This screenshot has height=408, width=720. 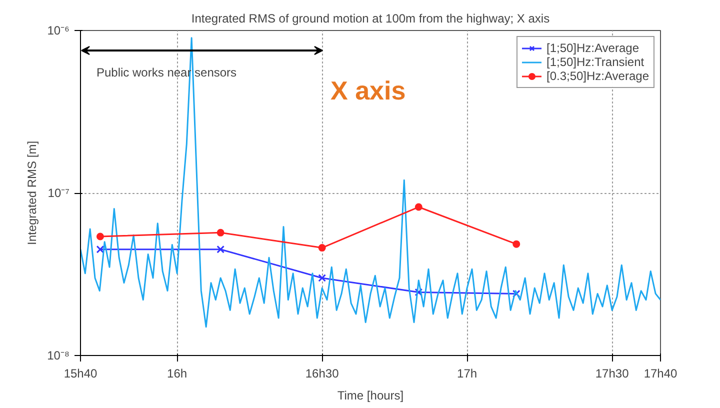 I want to click on chart-title: Integrated RMS of ground motion at 100m from the highway; X axis, so click(x=370, y=19).